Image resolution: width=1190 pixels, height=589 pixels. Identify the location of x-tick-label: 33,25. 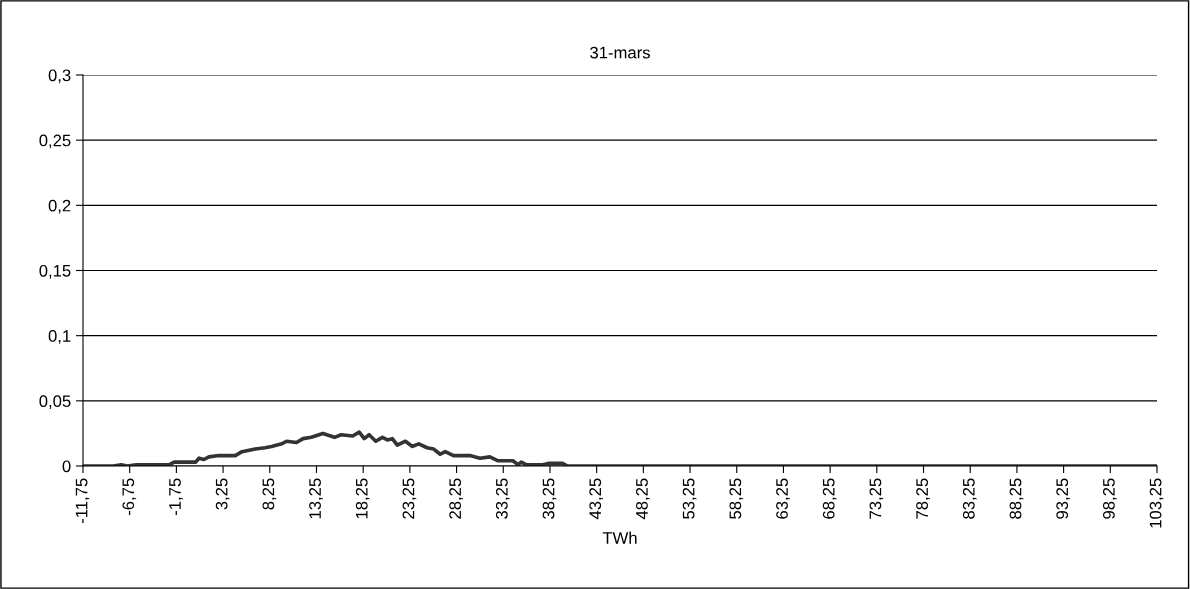
(502, 498).